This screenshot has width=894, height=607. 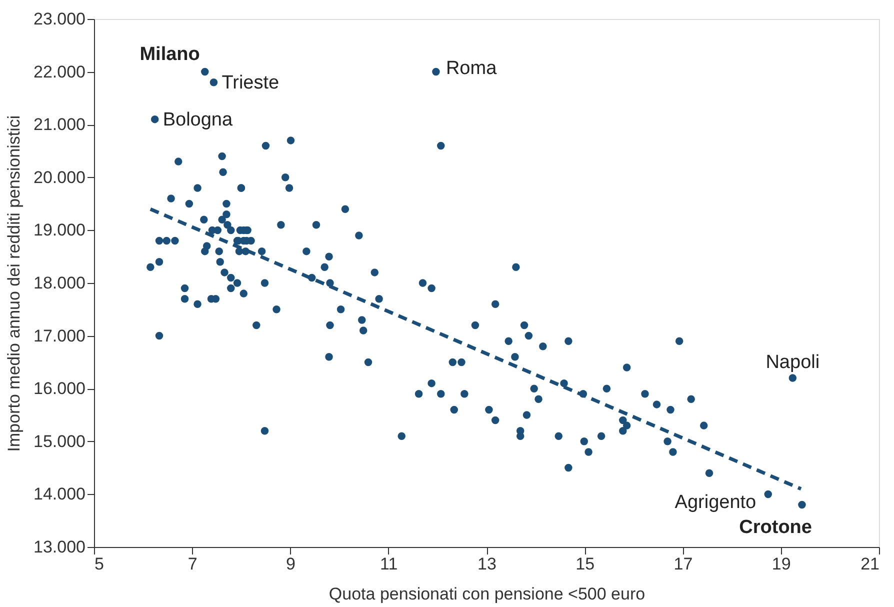 I want to click on x-tick-label: 9, so click(x=291, y=564).